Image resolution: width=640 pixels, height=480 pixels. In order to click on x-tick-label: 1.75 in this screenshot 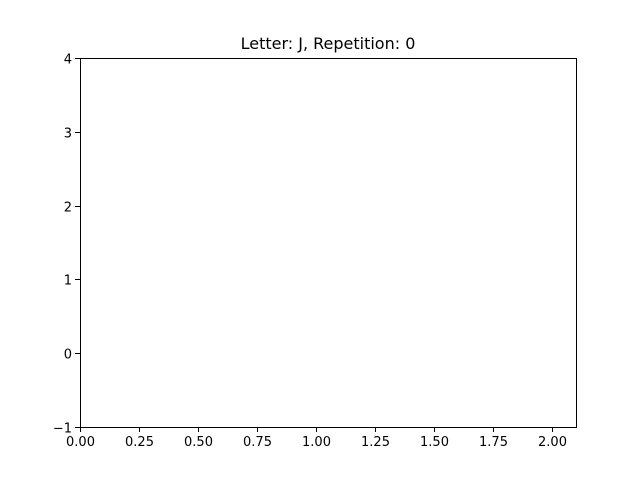, I will do `click(493, 442)`.